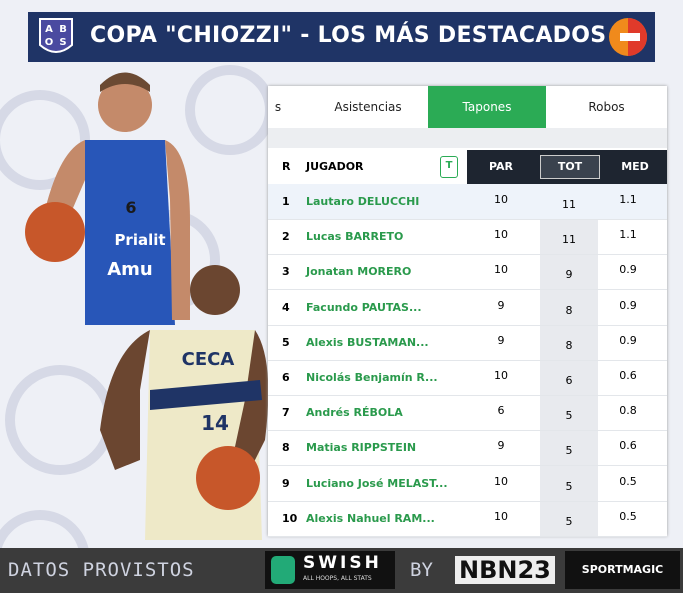 The image size is (683, 593). What do you see at coordinates (505, 570) in the screenshot?
I see `nbn-logo: NBN23` at bounding box center [505, 570].